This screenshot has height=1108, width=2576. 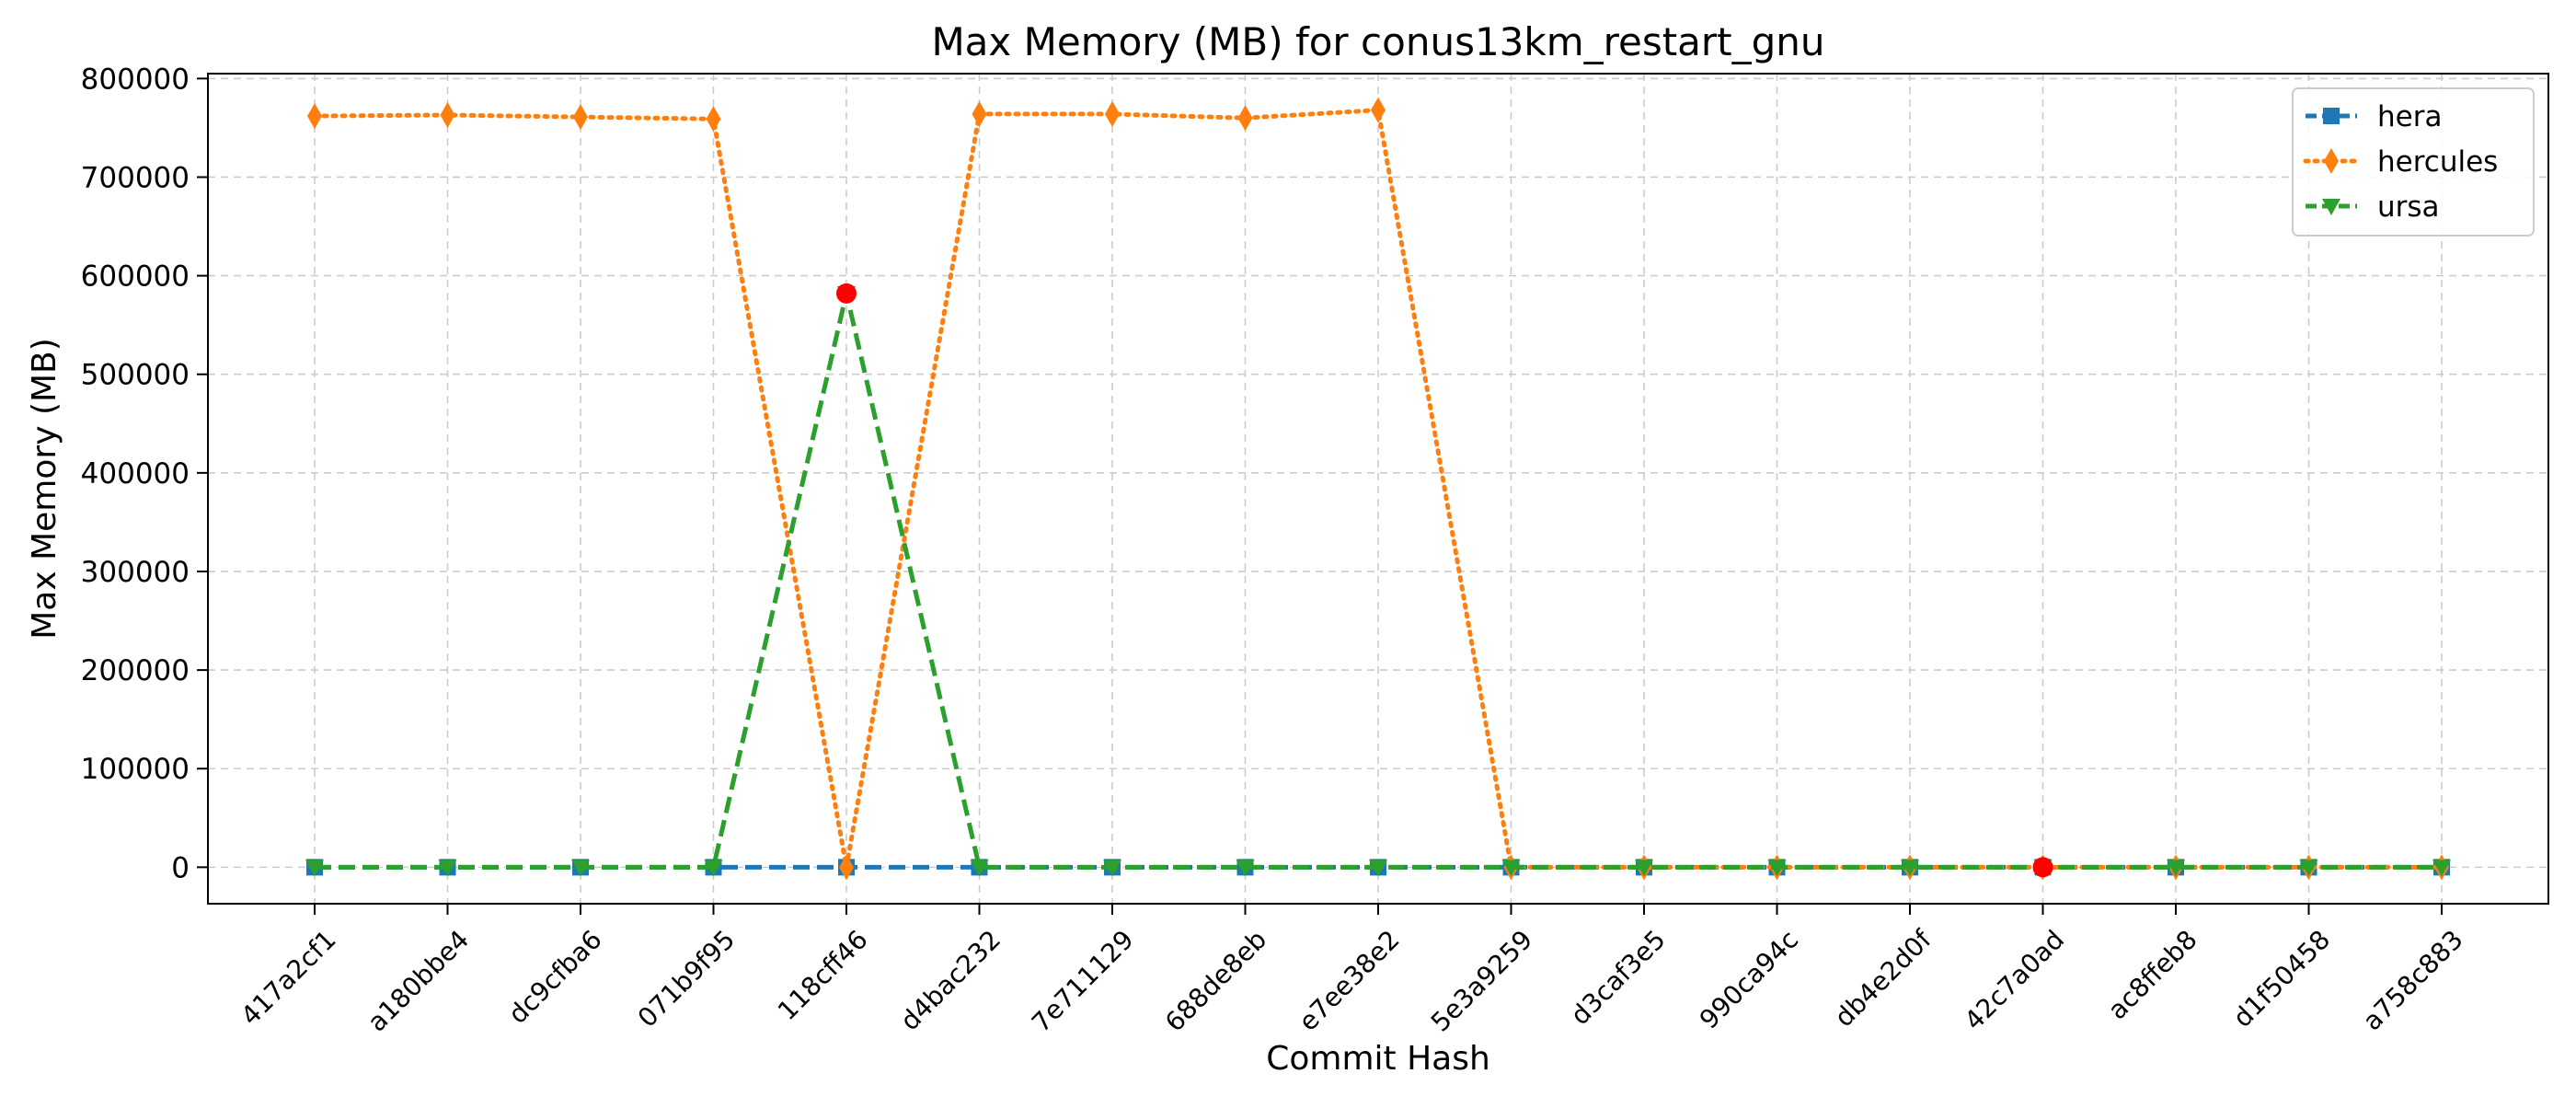 What do you see at coordinates (1378, 1059) in the screenshot?
I see `x-axis-label: Commit Hash` at bounding box center [1378, 1059].